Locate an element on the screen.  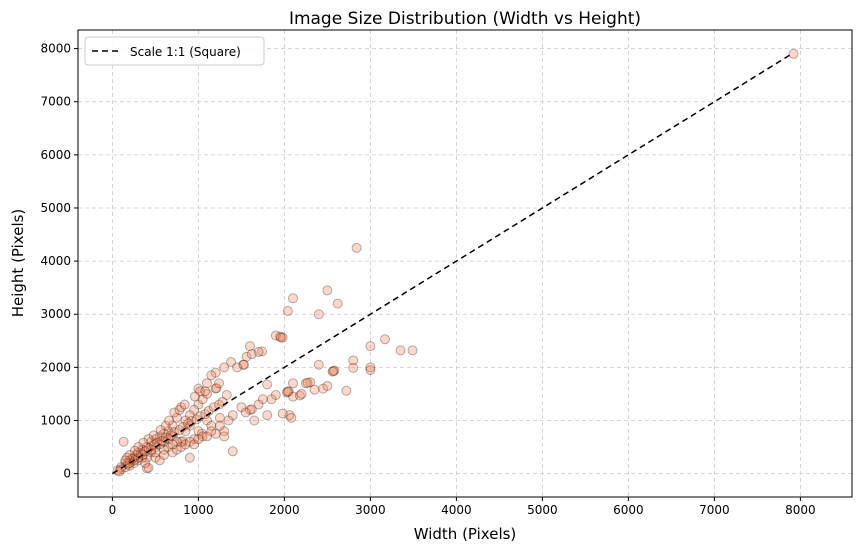
x-tick-label: 2000 is located at coordinates (284, 510).